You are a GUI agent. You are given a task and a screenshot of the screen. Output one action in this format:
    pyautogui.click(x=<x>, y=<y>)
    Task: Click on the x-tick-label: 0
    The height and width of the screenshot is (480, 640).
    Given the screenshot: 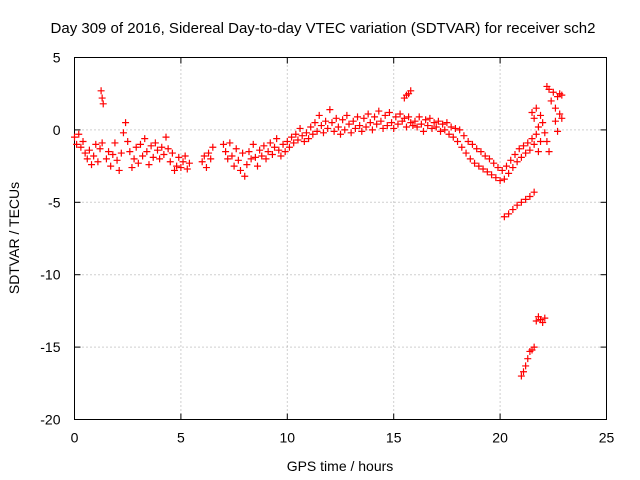 What is the action you would take?
    pyautogui.click(x=75, y=438)
    